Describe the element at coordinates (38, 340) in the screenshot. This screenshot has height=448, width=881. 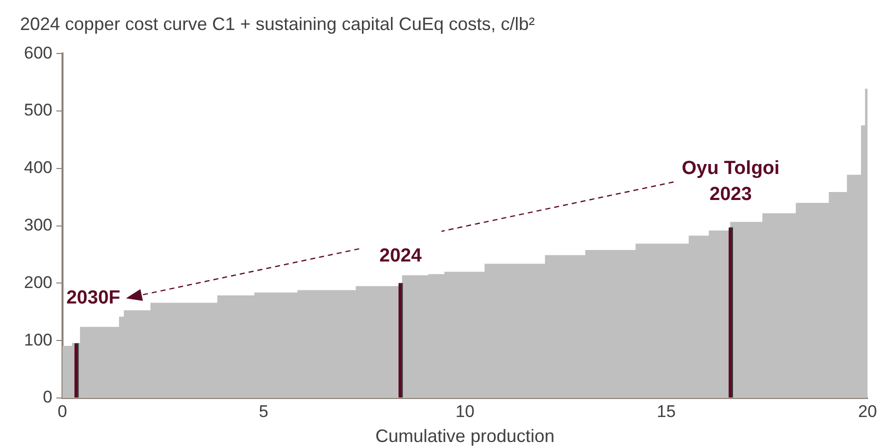
I see `y-tick-label: 100` at that location.